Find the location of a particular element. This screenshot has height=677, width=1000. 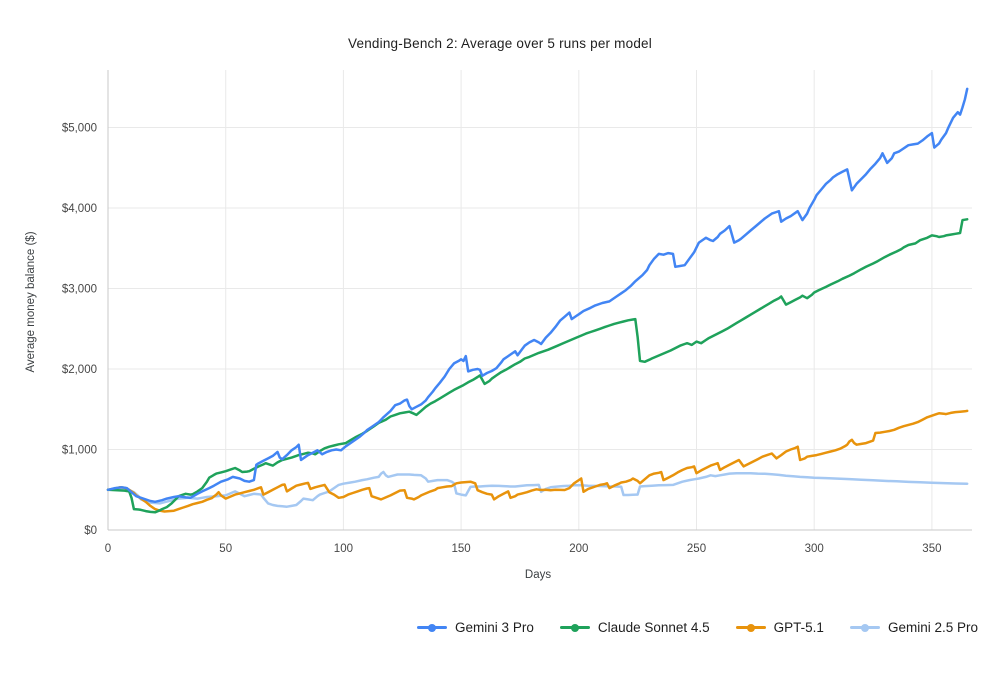

legend-item-gemini-3-pro: Gemini 3 Pro is located at coordinates (475, 627).